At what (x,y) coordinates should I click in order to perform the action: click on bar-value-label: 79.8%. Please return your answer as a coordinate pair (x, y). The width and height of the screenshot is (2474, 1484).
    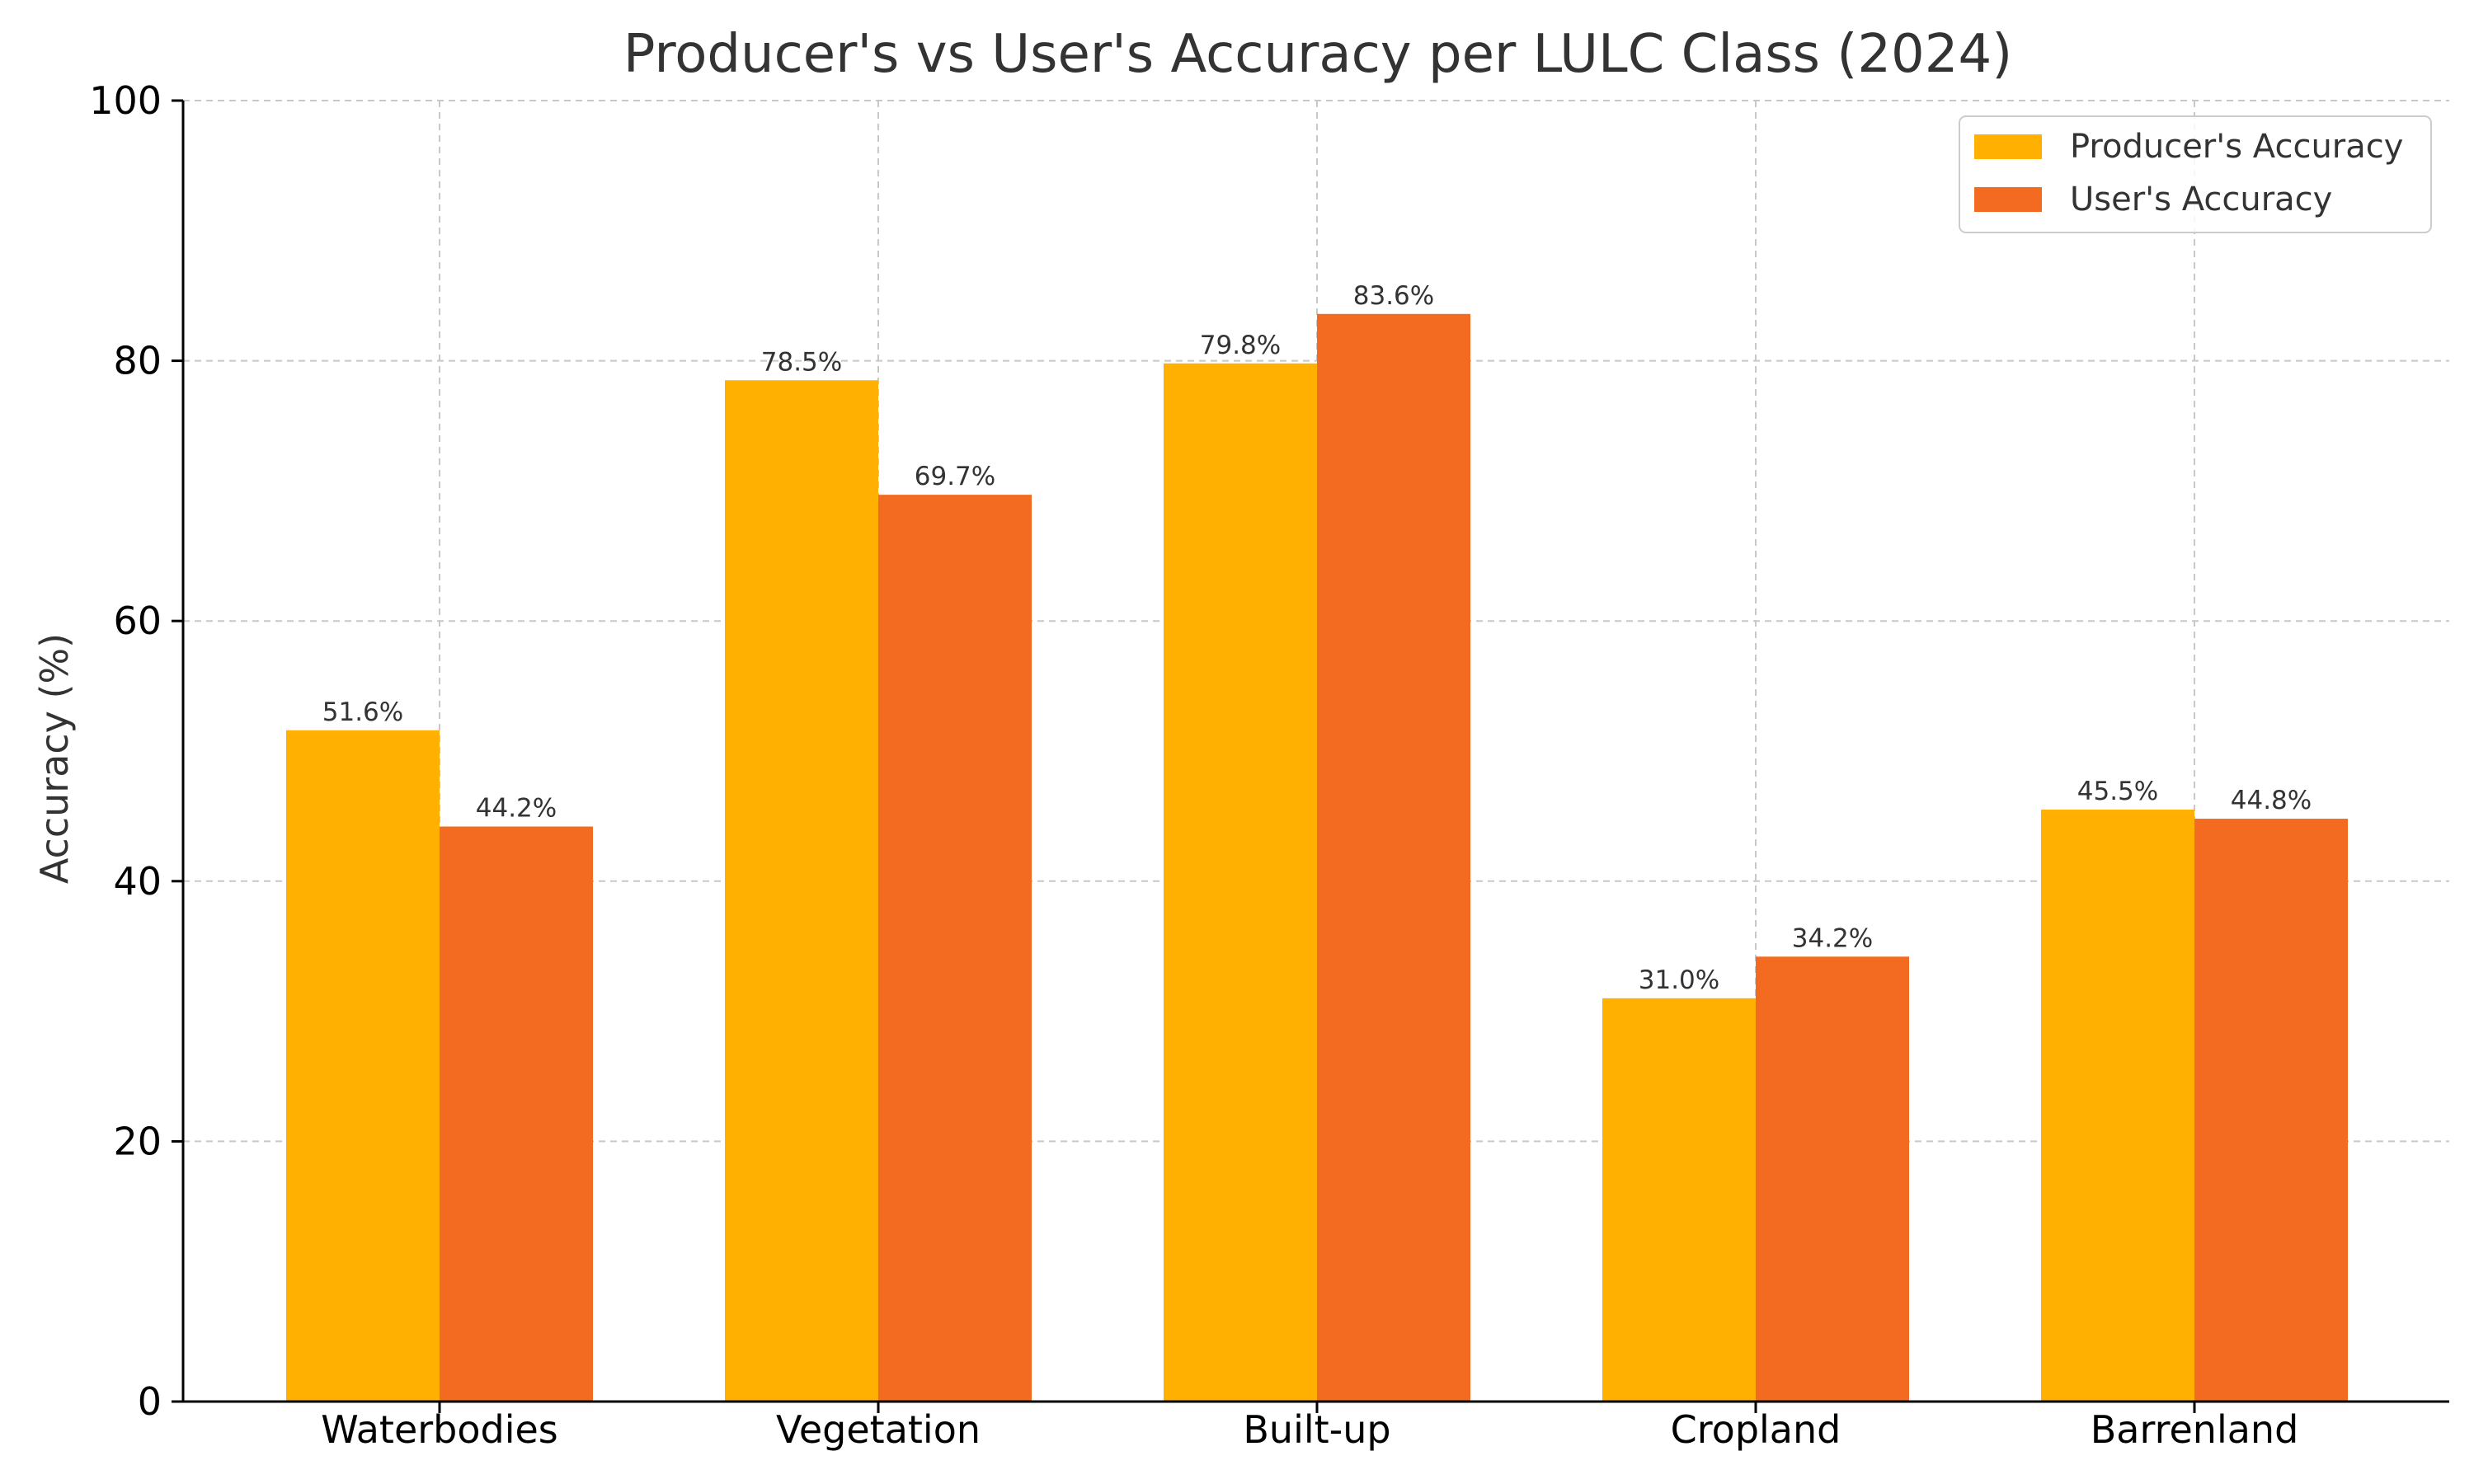
    Looking at the image, I should click on (1240, 345).